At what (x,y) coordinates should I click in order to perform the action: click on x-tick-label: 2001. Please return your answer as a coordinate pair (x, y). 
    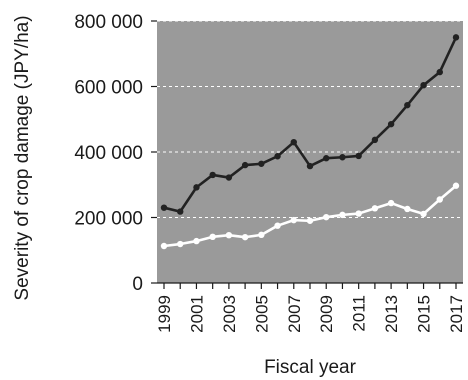
    Looking at the image, I should click on (196, 314).